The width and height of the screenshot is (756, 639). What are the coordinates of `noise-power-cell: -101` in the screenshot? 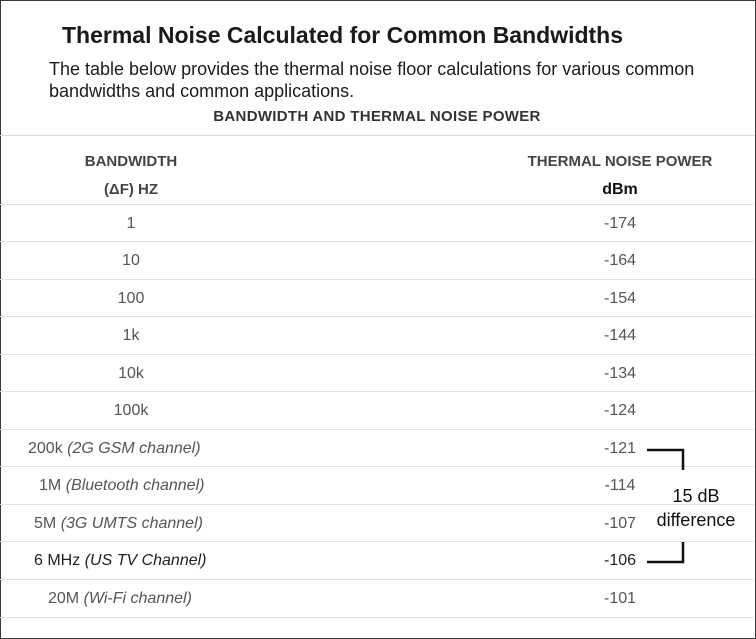 It's located at (620, 598).